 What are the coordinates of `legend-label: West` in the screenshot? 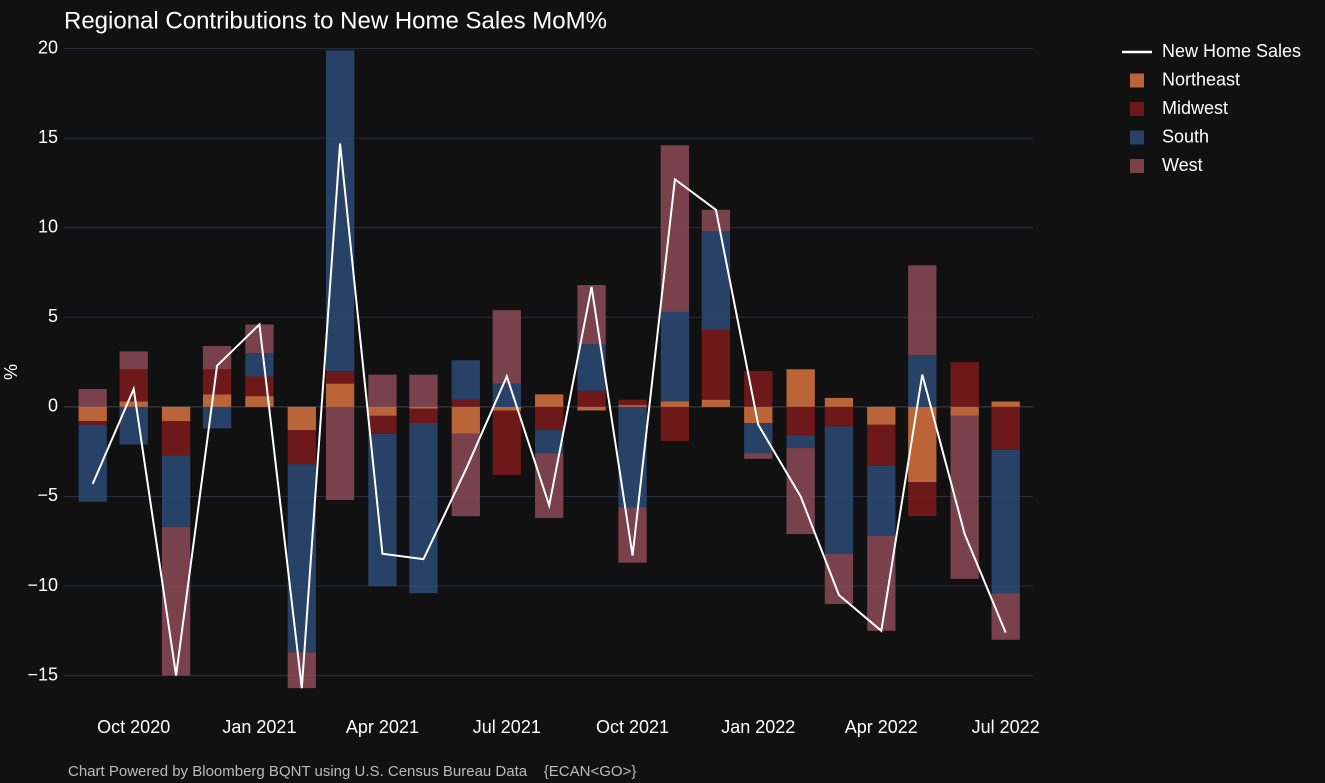 It's located at (1182, 165).